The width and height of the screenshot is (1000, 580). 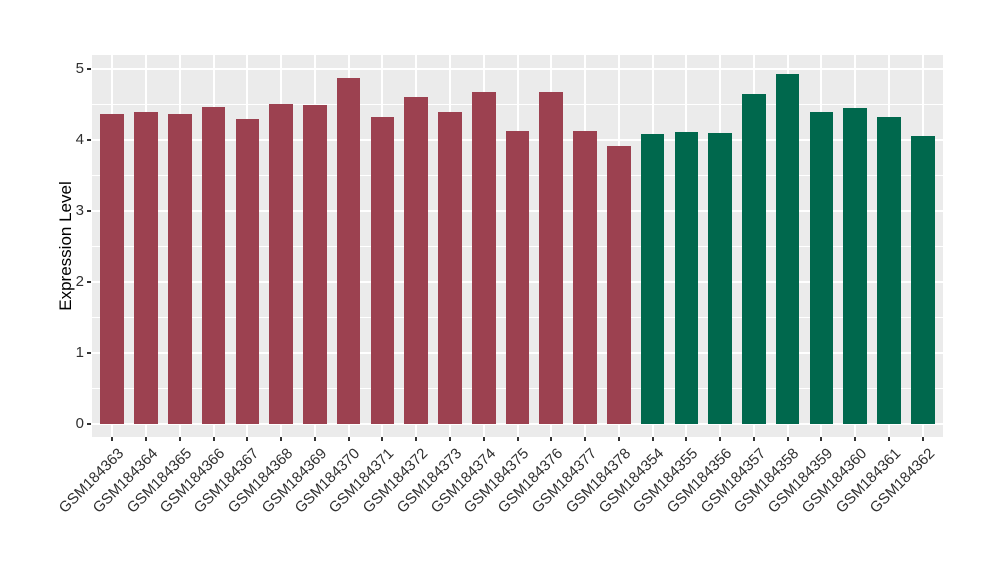 I want to click on y-axis-tick-label: 5, so click(x=79, y=68).